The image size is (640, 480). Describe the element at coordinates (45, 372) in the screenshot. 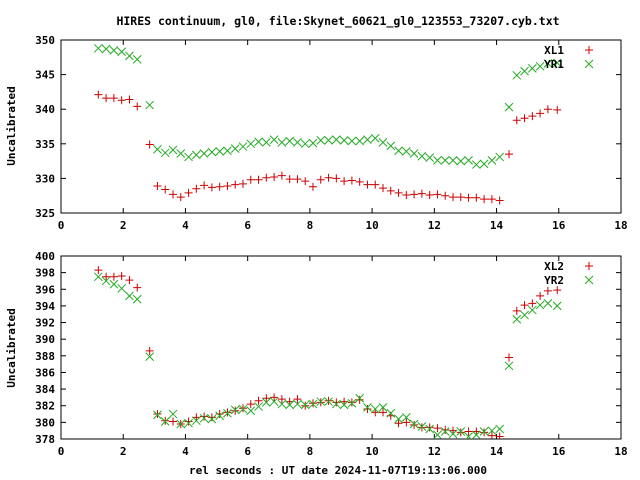

I see `y-tick-label: 386` at that location.